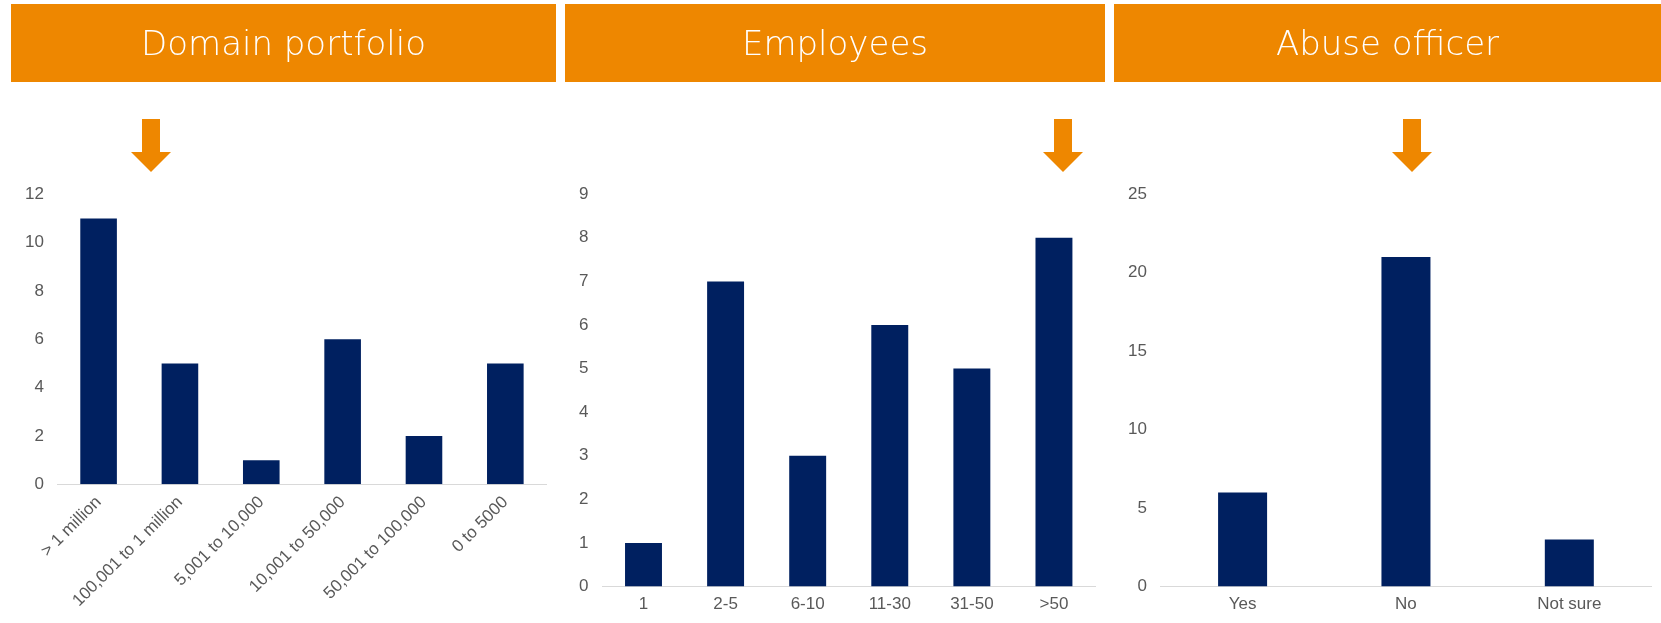 This screenshot has width=1661, height=623. Describe the element at coordinates (1137, 193) in the screenshot. I see `y-tick-label: 25` at that location.